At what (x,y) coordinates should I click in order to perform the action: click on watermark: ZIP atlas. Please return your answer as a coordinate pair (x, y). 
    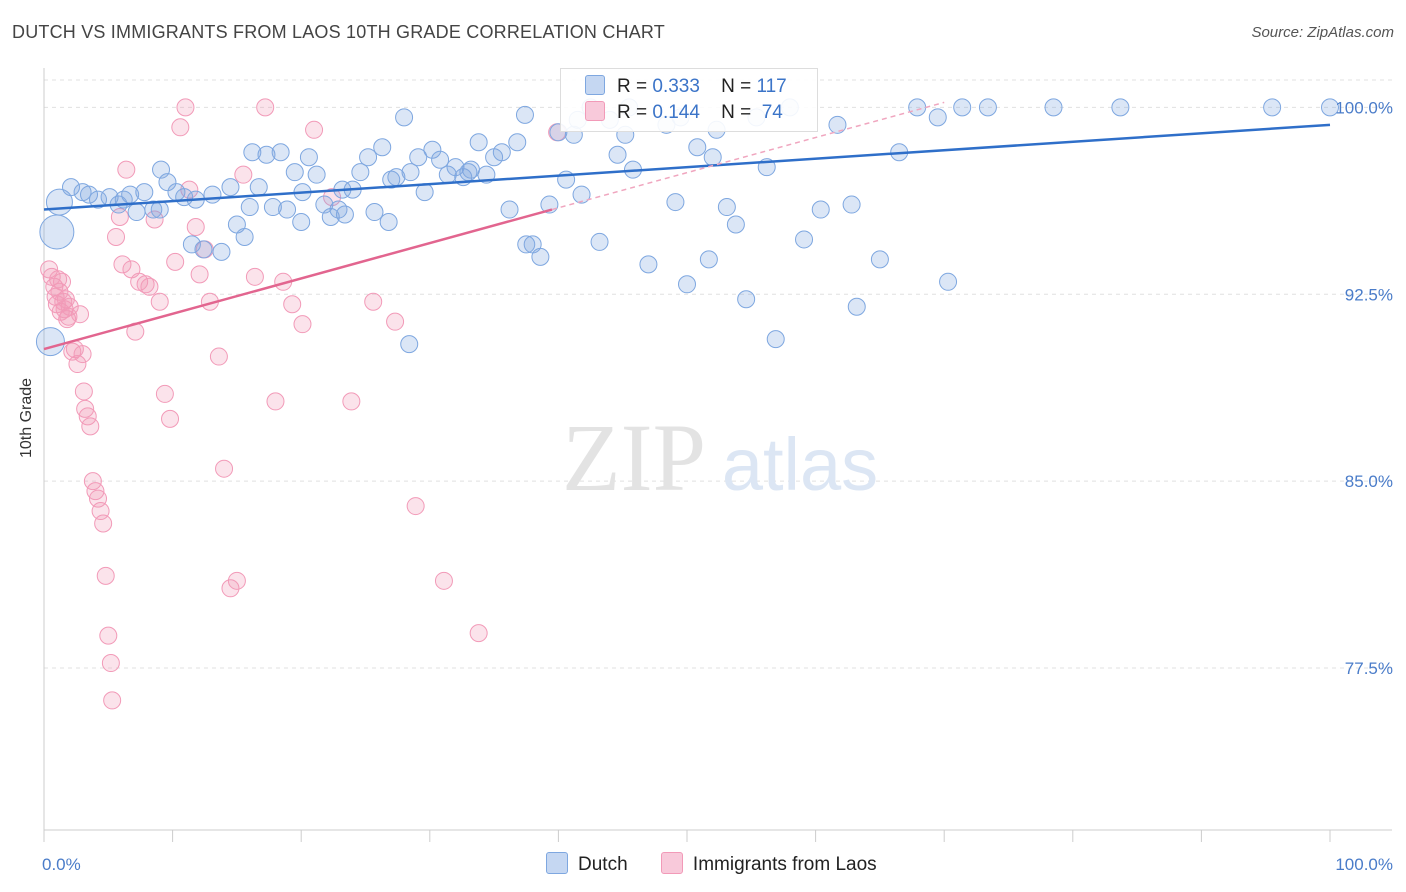
    Looking at the image, I should click on (720, 457).